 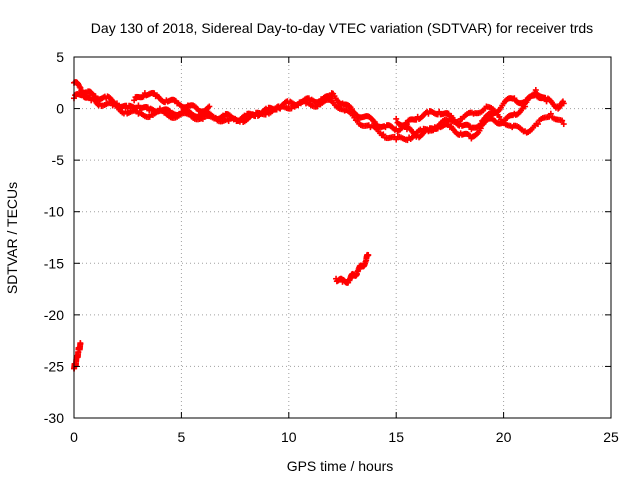 What do you see at coordinates (54, 315) in the screenshot?
I see `y-tick-label: -20` at bounding box center [54, 315].